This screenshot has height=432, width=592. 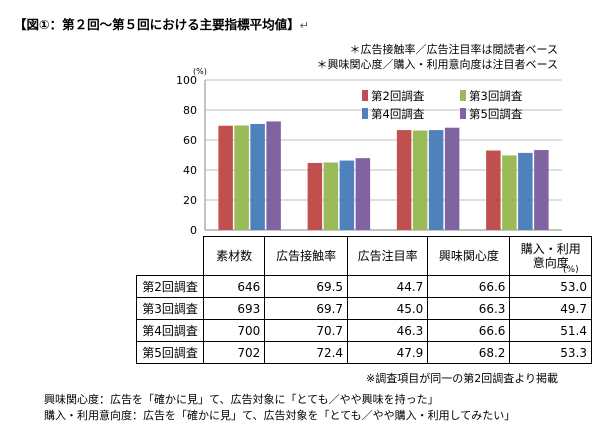 What do you see at coordinates (306, 256) in the screenshot?
I see `header-contact: 広告接触率` at bounding box center [306, 256].